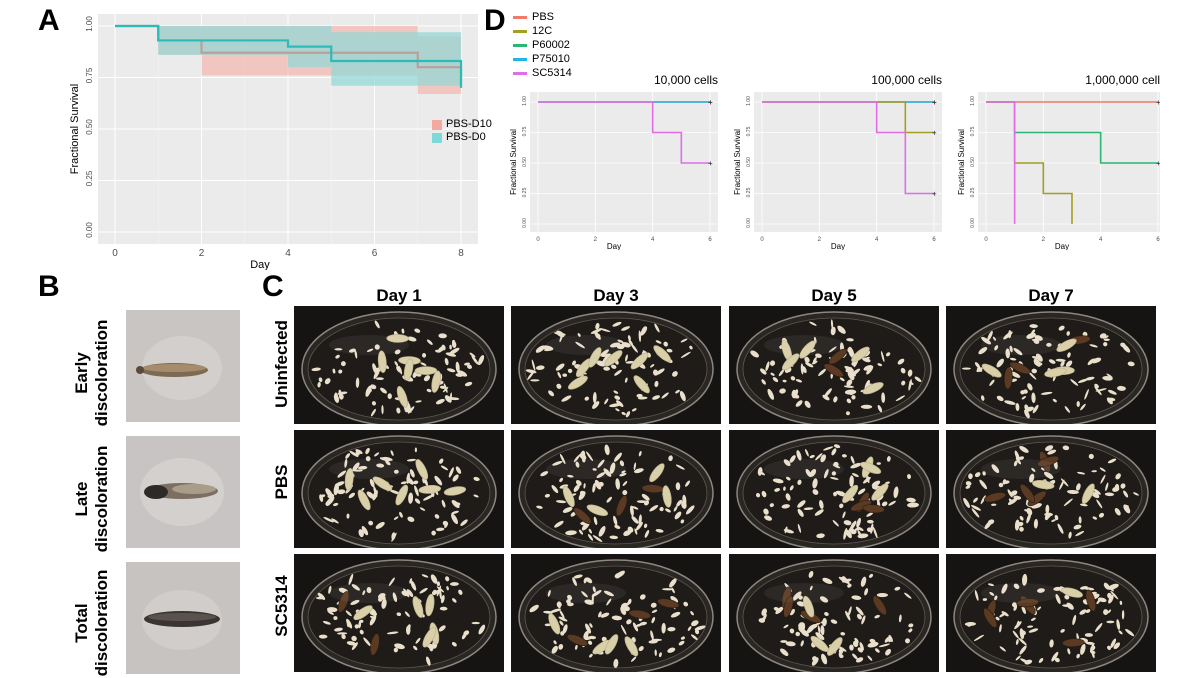  What do you see at coordinates (281, 364) in the screenshot?
I see `row-header-uninfected: Uninfected` at bounding box center [281, 364].